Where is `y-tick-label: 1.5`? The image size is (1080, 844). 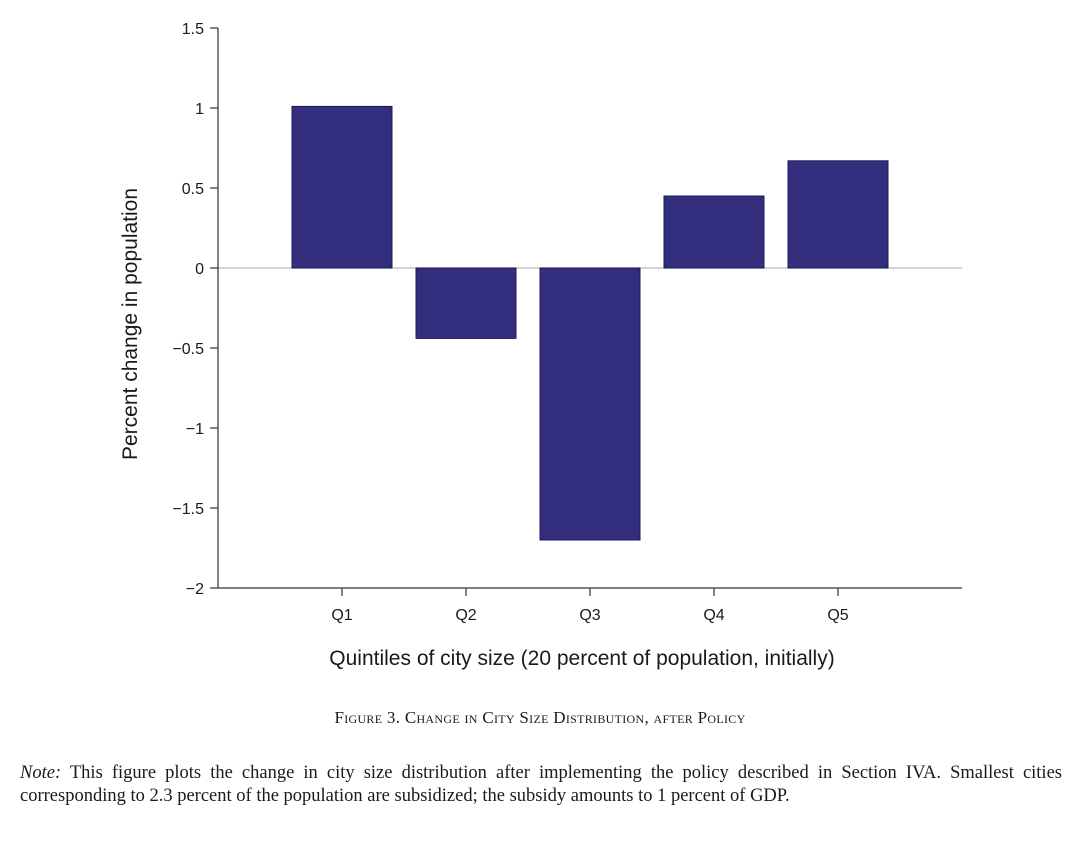 y-tick-label: 1.5 is located at coordinates (193, 29).